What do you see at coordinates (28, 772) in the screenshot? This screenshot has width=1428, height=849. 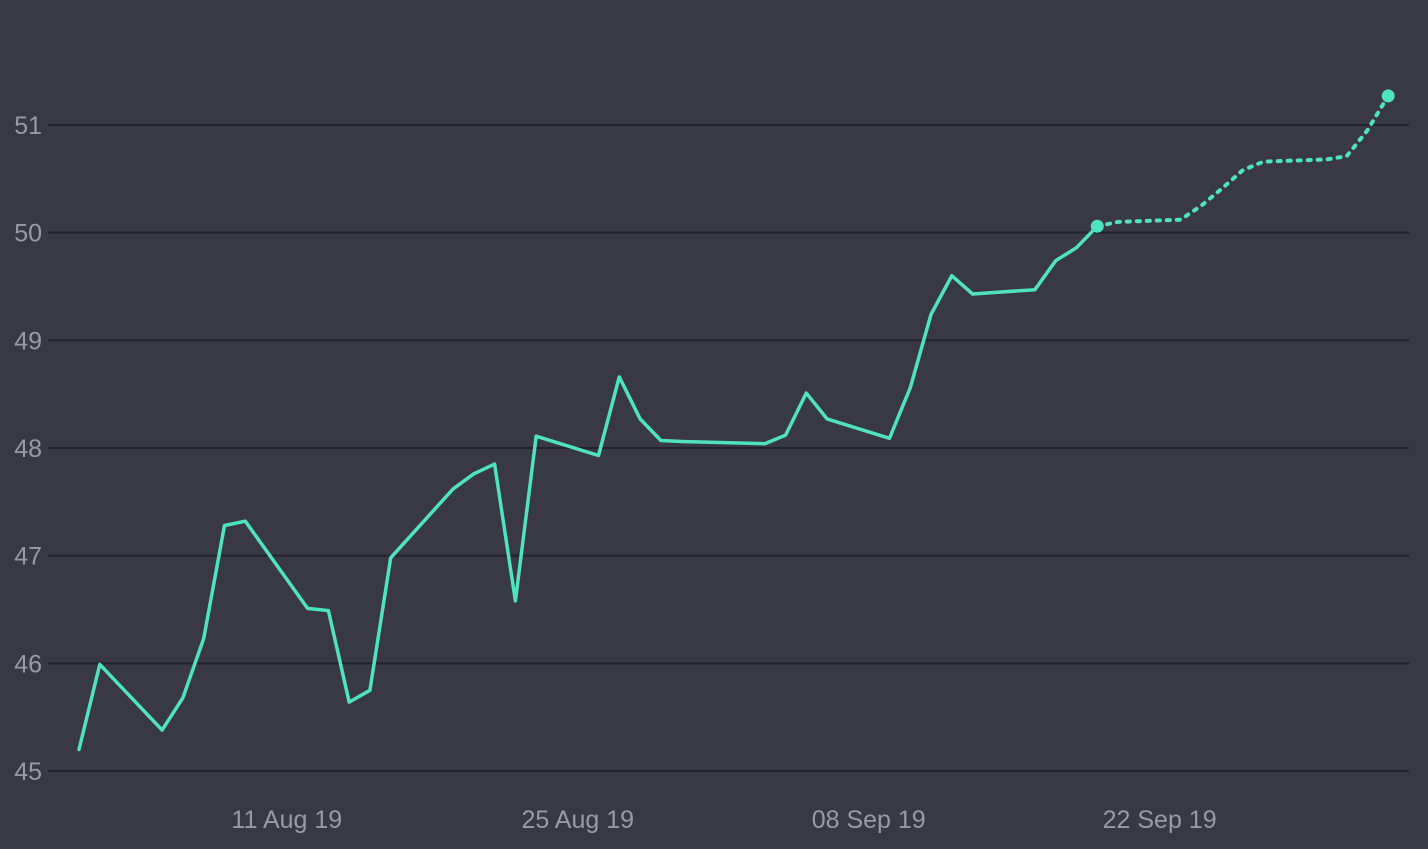 I see `y-tick-label: 45` at bounding box center [28, 772].